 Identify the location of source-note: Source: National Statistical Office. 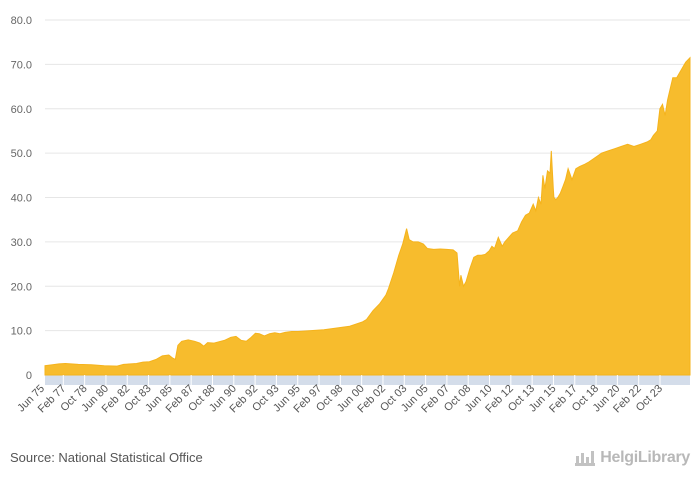
(106, 457).